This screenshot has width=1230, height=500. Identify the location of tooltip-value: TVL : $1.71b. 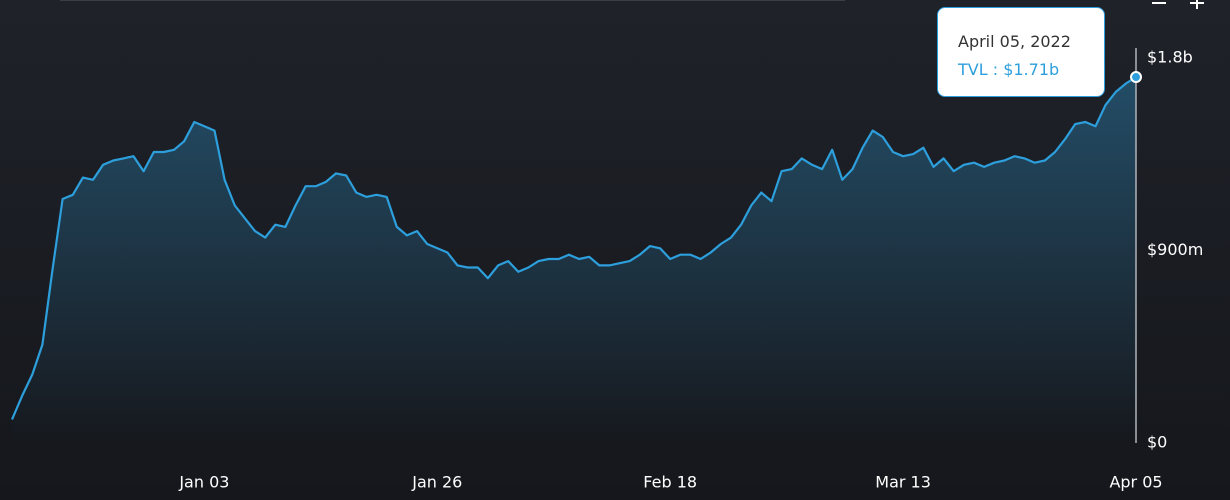
(1009, 69).